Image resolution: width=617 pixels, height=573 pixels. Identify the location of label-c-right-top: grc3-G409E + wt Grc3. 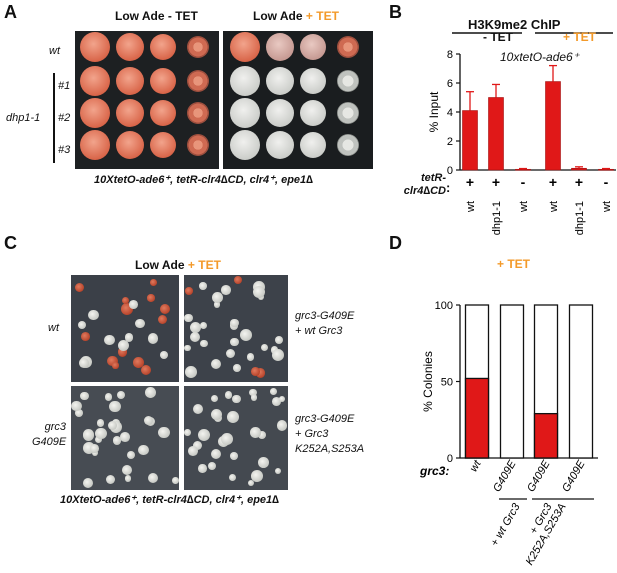
(324, 324).